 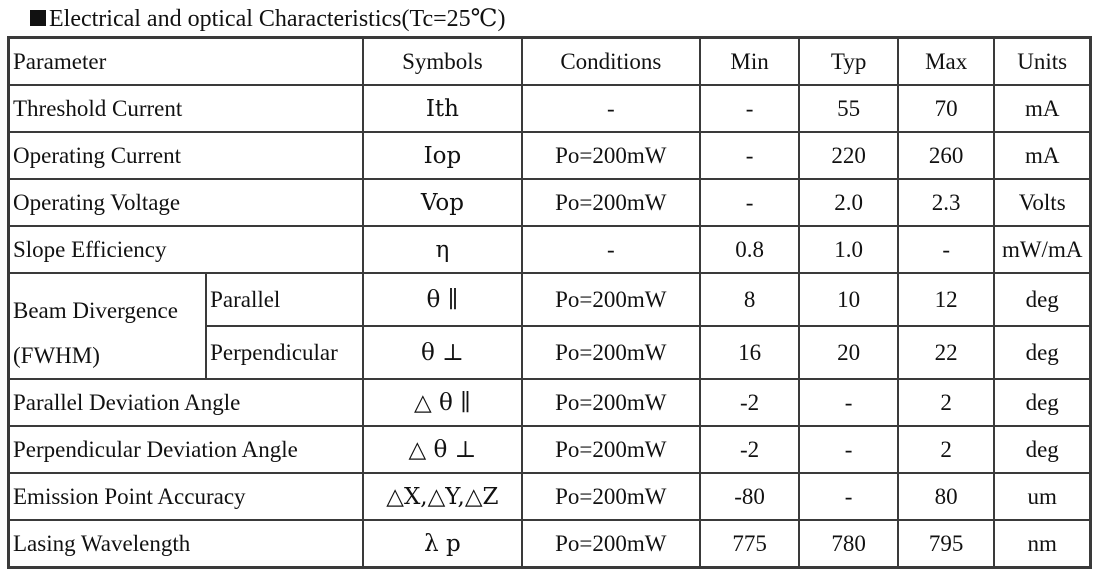 What do you see at coordinates (186, 496) in the screenshot?
I see `parameter-cell: Emission Point Accuracy` at bounding box center [186, 496].